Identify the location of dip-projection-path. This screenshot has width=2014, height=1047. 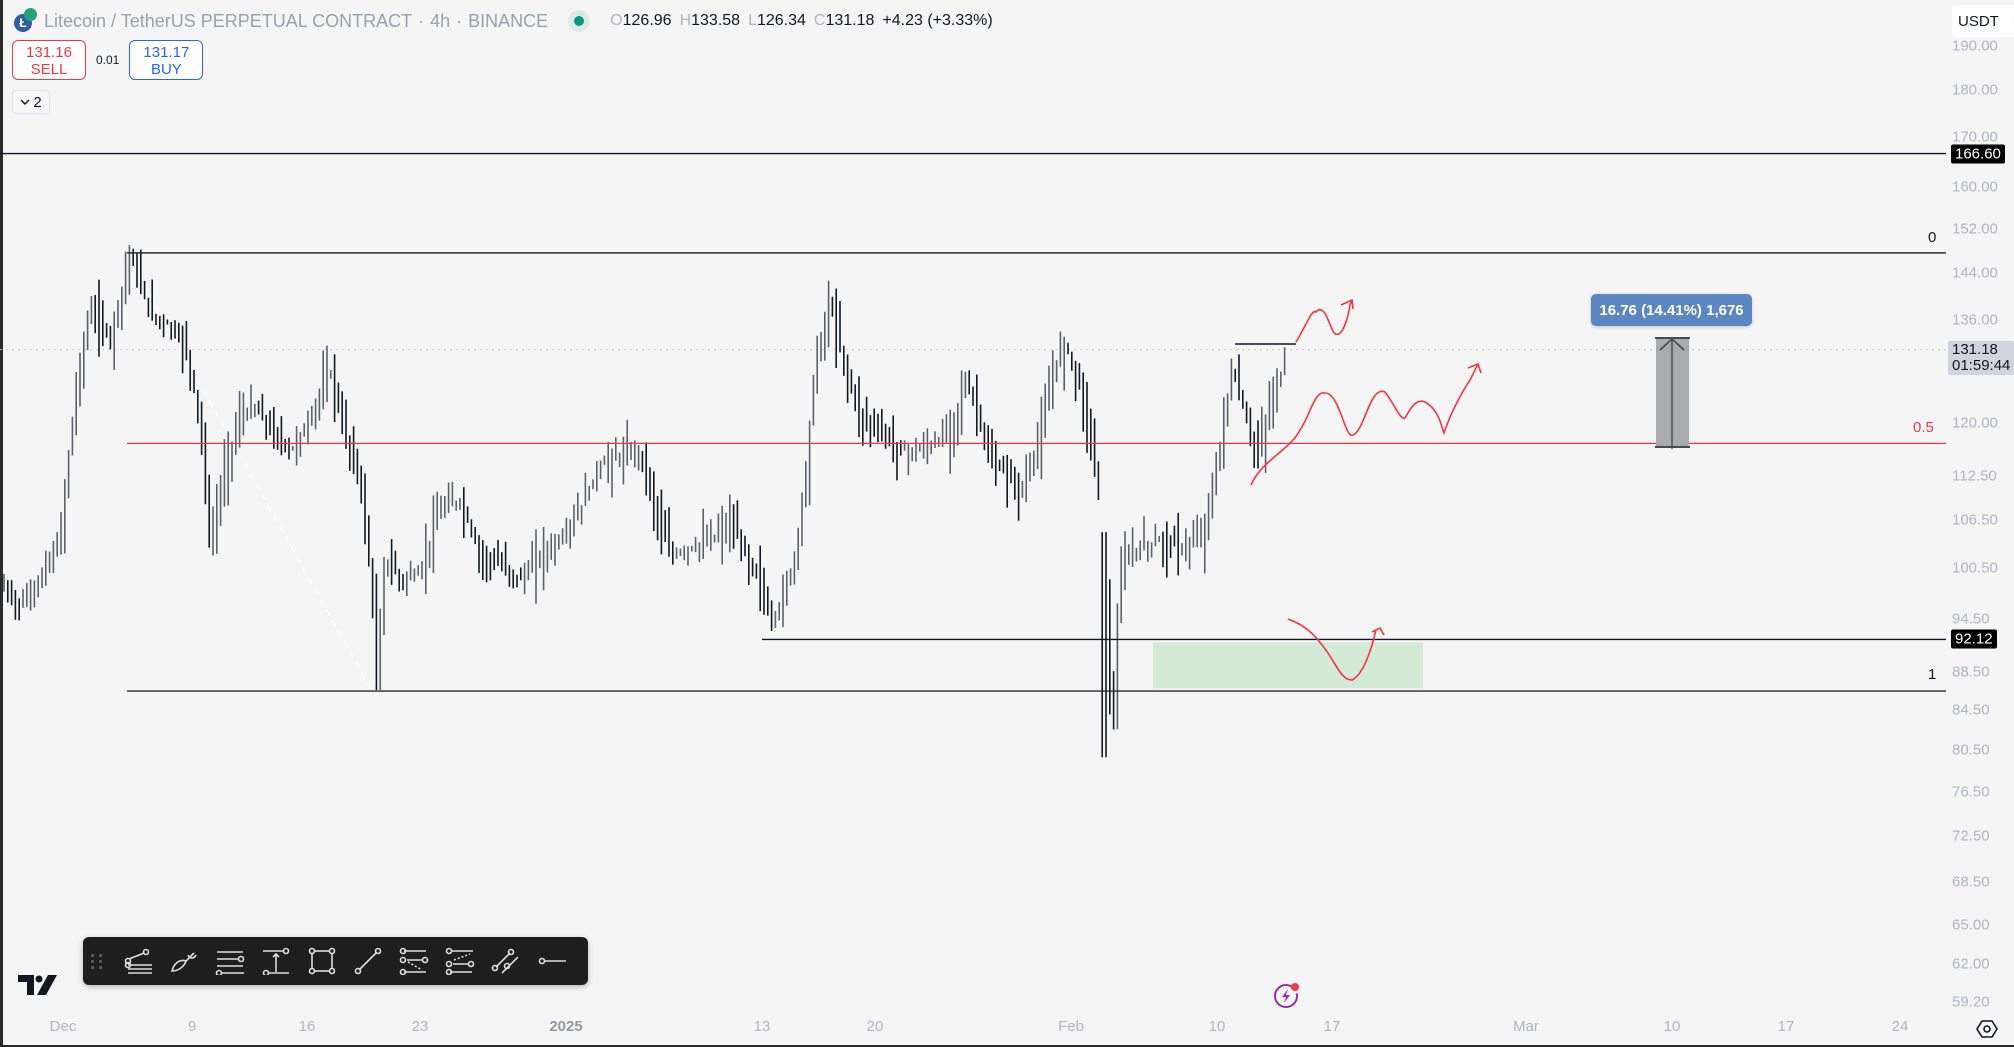
(1332, 649).